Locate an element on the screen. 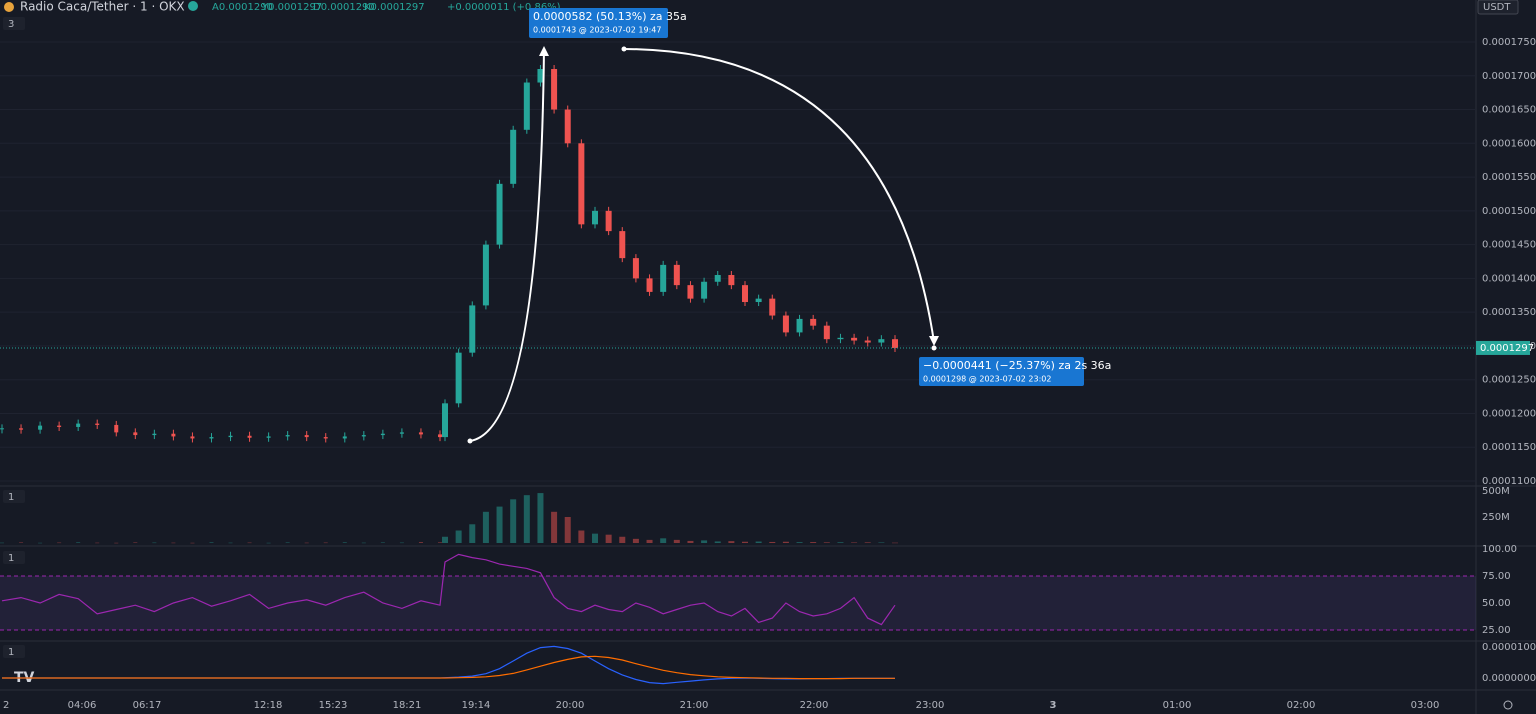  current-price-box is located at coordinates (1503, 347).